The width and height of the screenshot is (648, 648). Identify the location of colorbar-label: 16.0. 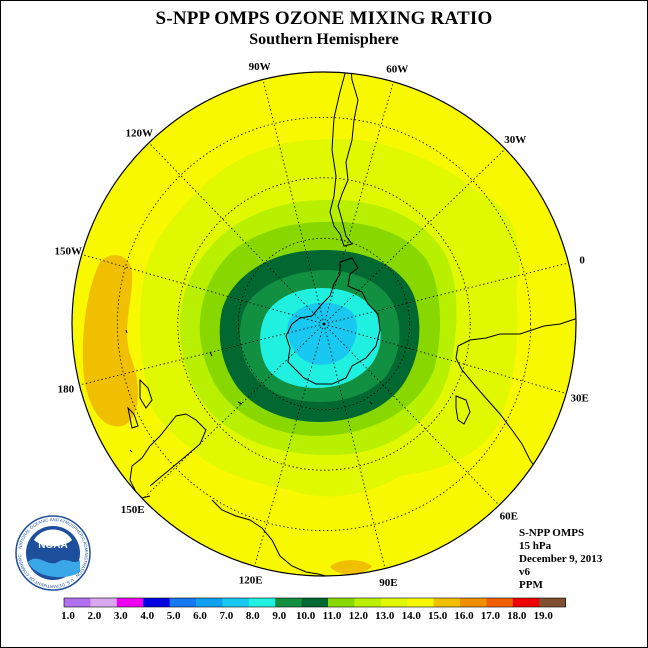
(464, 616).